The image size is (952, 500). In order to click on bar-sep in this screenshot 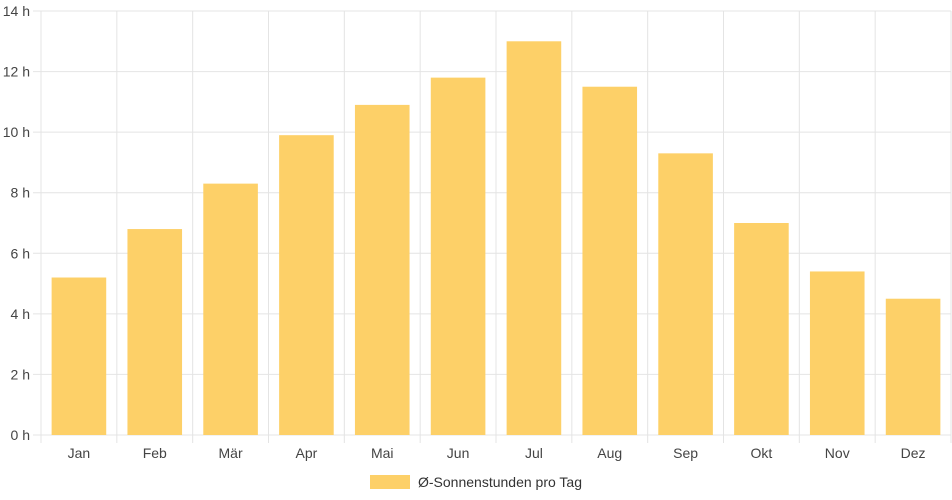, I will do `click(685, 294)`.